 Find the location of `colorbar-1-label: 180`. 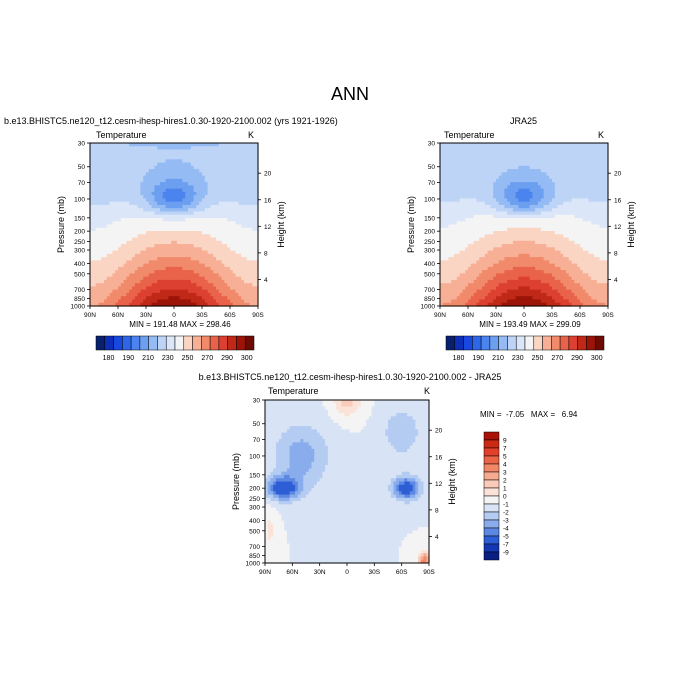

colorbar-1-label: 180 is located at coordinates (109, 358).